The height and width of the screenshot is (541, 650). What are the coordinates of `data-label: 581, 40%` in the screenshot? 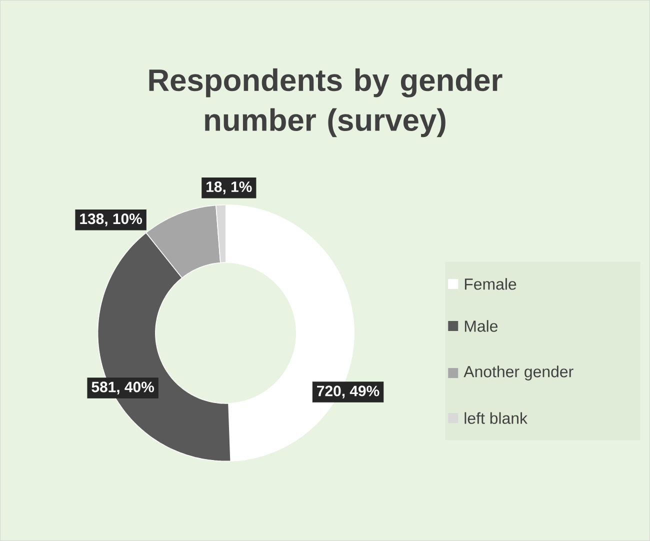 It's located at (123, 388).